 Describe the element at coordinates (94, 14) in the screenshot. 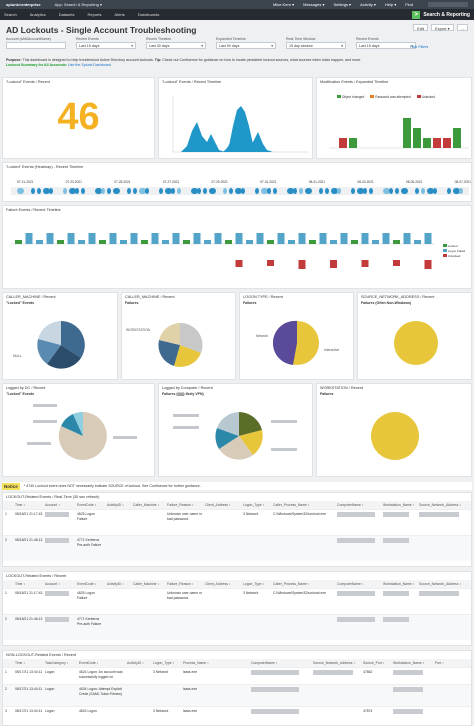

I see `nav-reports: Reports` at that location.